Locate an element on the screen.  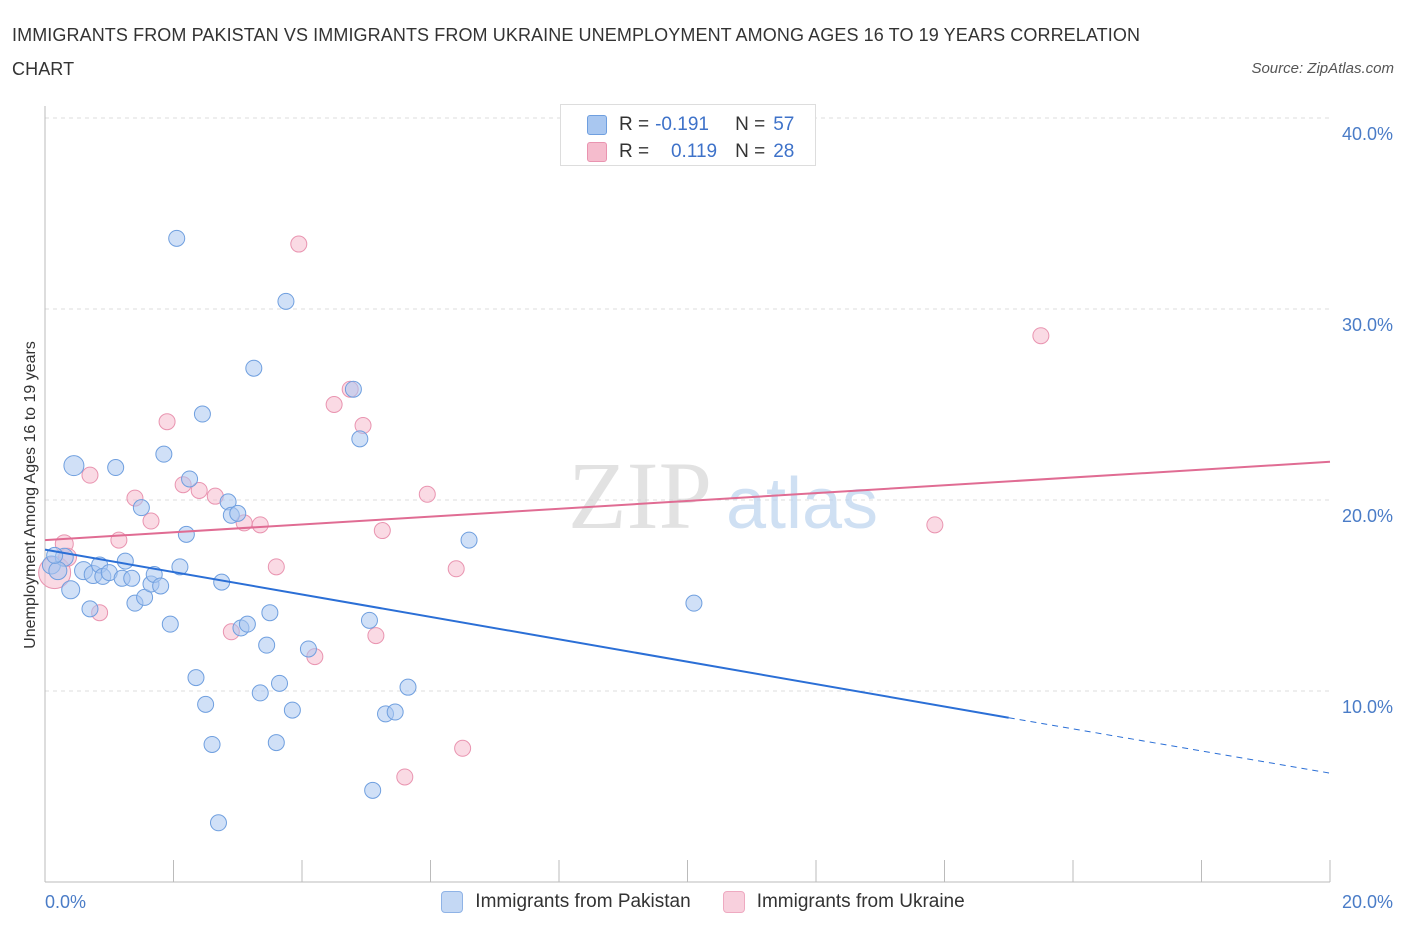
watermark-atlas: atlas is located at coordinates (802, 504).